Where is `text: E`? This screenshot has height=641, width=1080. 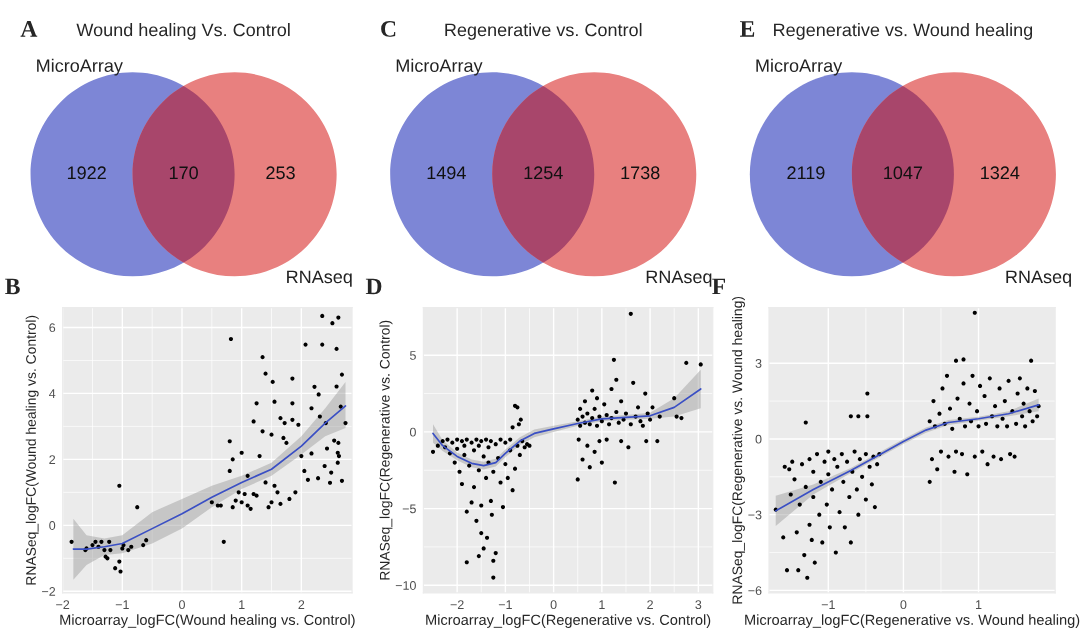 text: E is located at coordinates (747, 29).